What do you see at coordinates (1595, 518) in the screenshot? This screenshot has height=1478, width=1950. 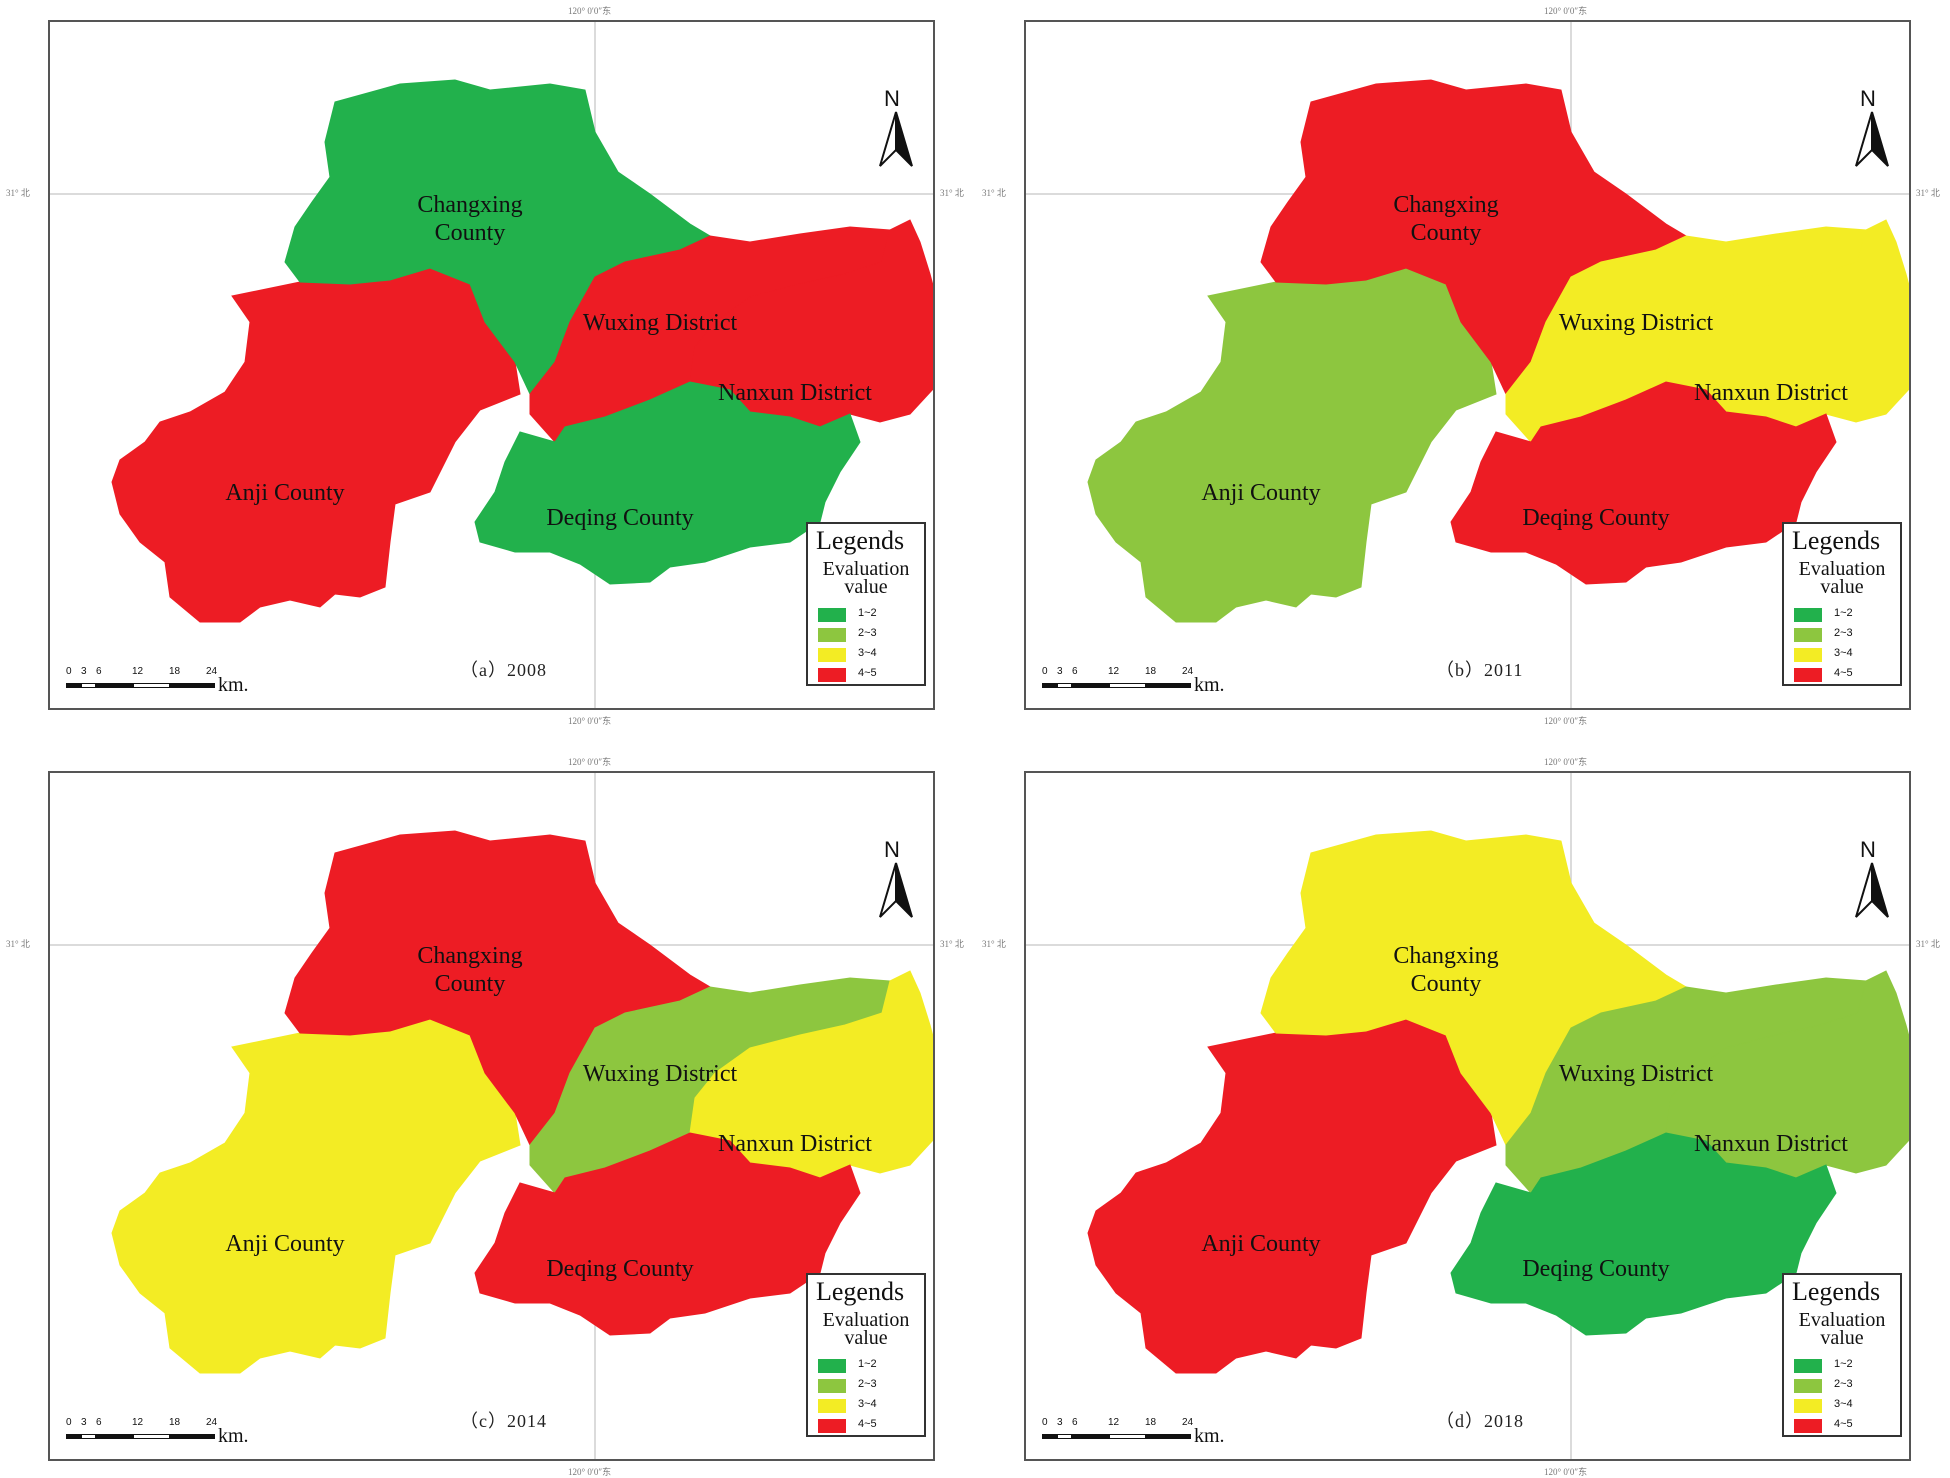 I see `label-deqing: Deqing County` at bounding box center [1595, 518].